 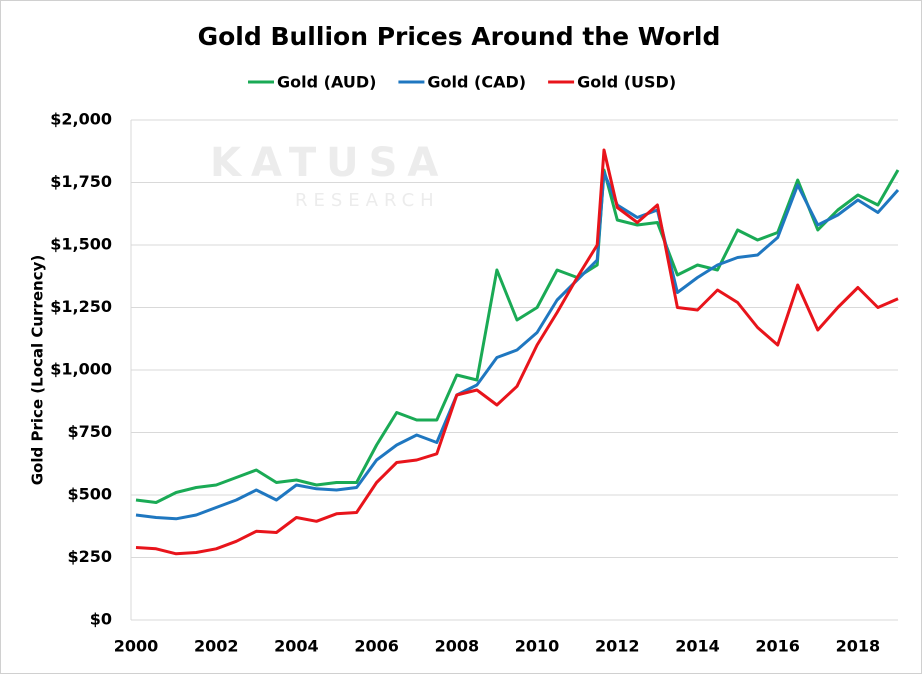 I want to click on y-tick-label: $0, so click(x=101, y=619).